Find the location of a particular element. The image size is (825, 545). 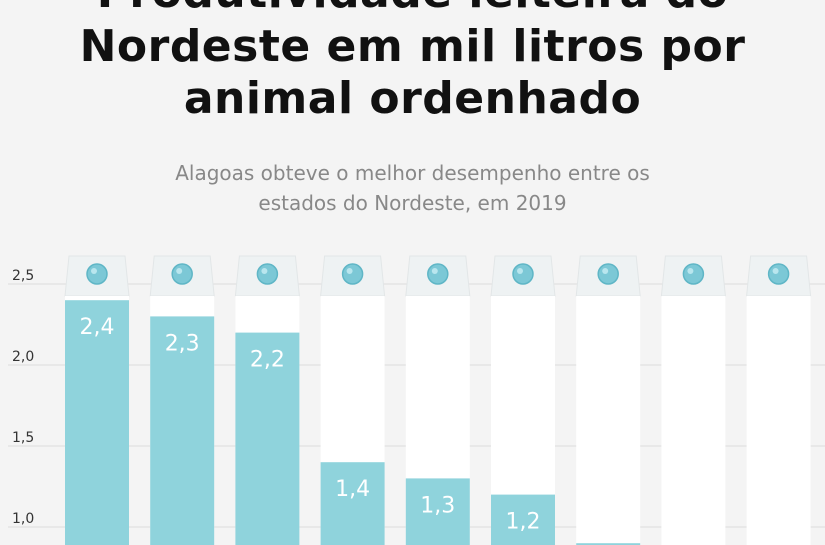

chart-title-line-2: Nordeste em mil litros por is located at coordinates (412, 46).